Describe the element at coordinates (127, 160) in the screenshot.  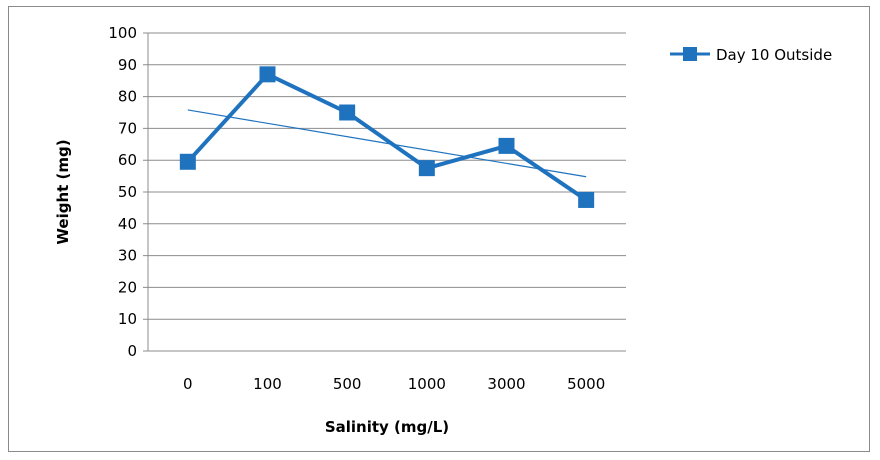
I see `y-tick-label: 60` at that location.